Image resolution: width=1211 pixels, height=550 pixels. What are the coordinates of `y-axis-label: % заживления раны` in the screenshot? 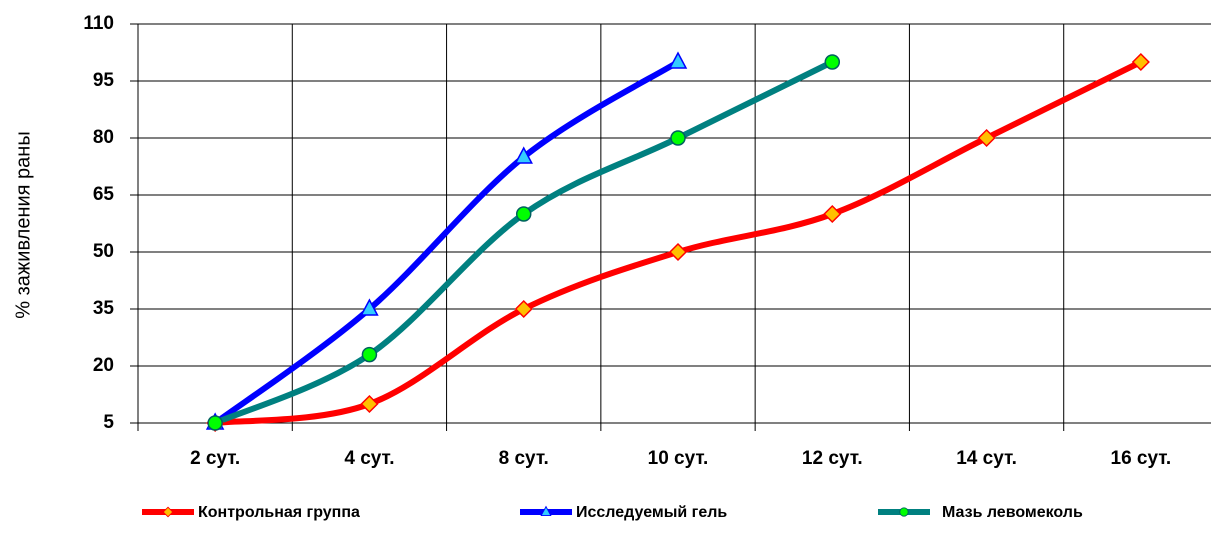 It's located at (23, 224).